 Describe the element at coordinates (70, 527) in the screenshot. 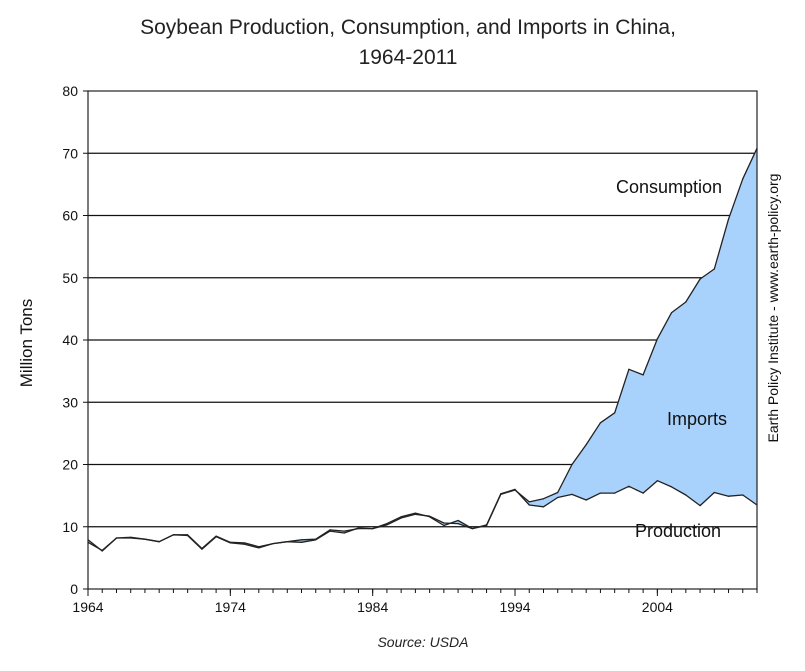

I see `y-tick-label: 10` at that location.